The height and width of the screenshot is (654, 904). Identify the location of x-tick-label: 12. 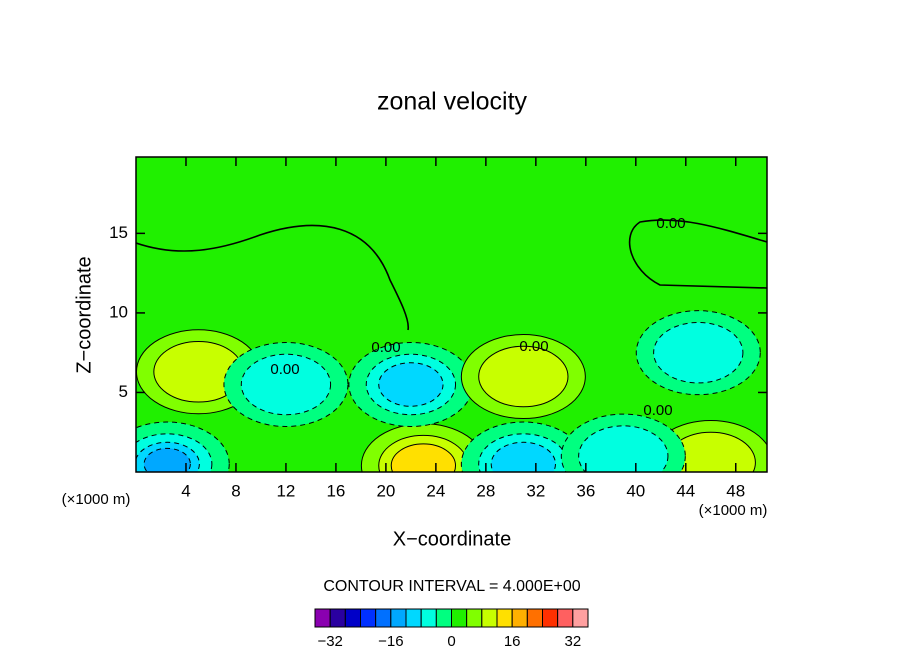
(285, 490).